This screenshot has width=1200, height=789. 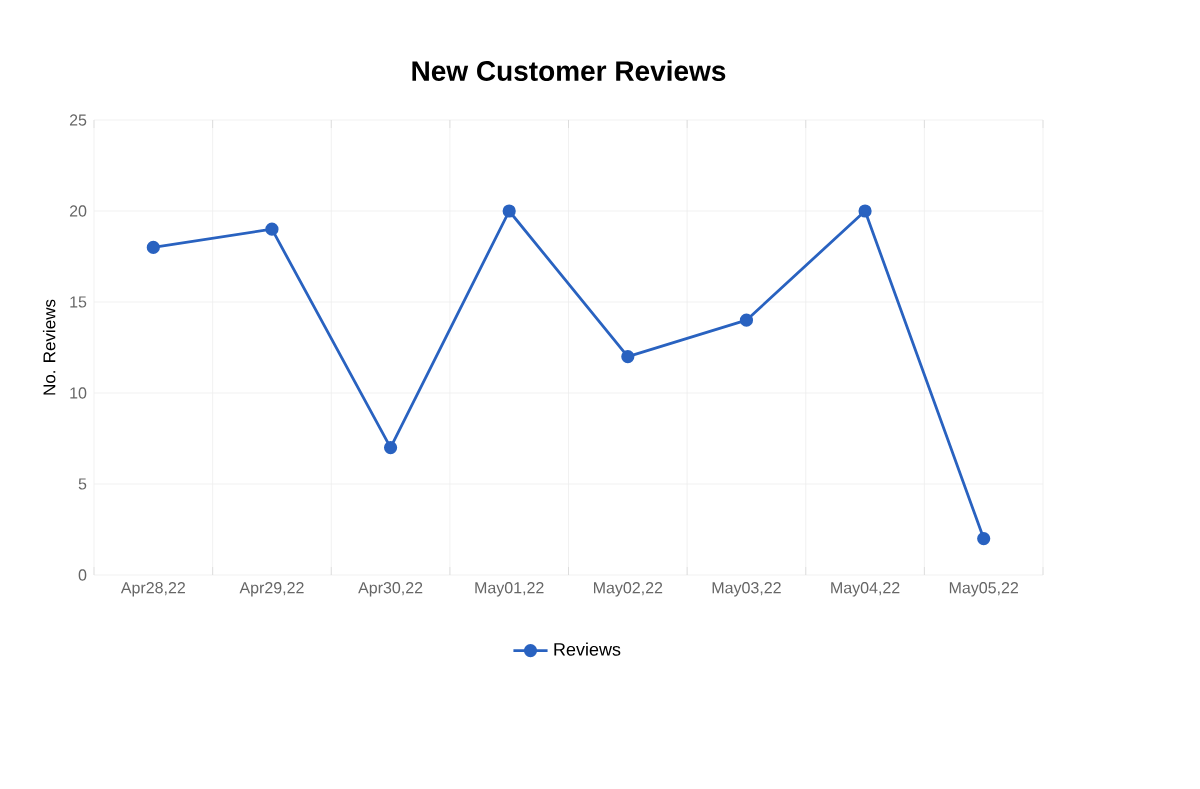 What do you see at coordinates (390, 589) in the screenshot?
I see `x-tick-label: Apr30,22` at bounding box center [390, 589].